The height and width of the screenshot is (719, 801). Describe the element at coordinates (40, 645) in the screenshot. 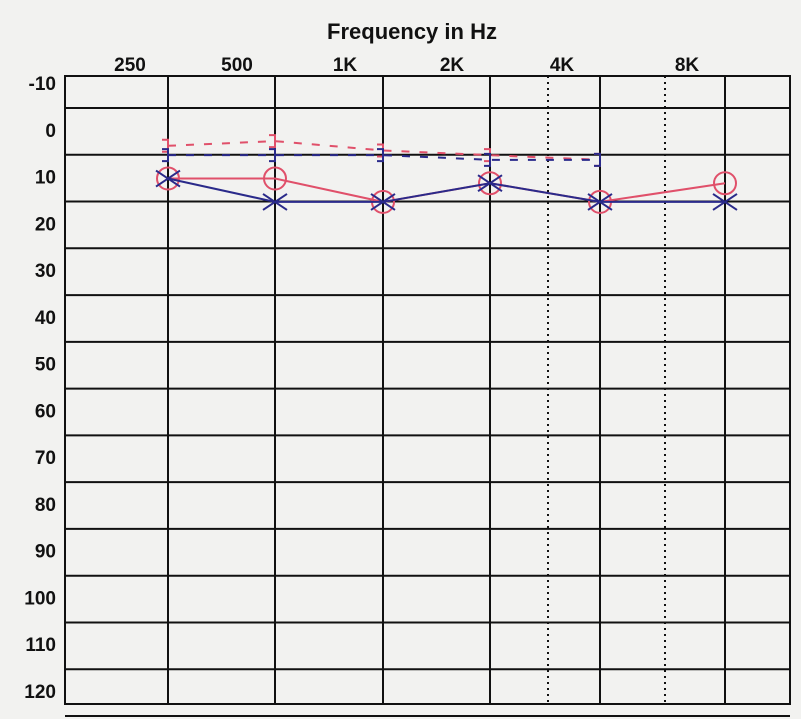

I see `y-tick-label: 110` at that location.